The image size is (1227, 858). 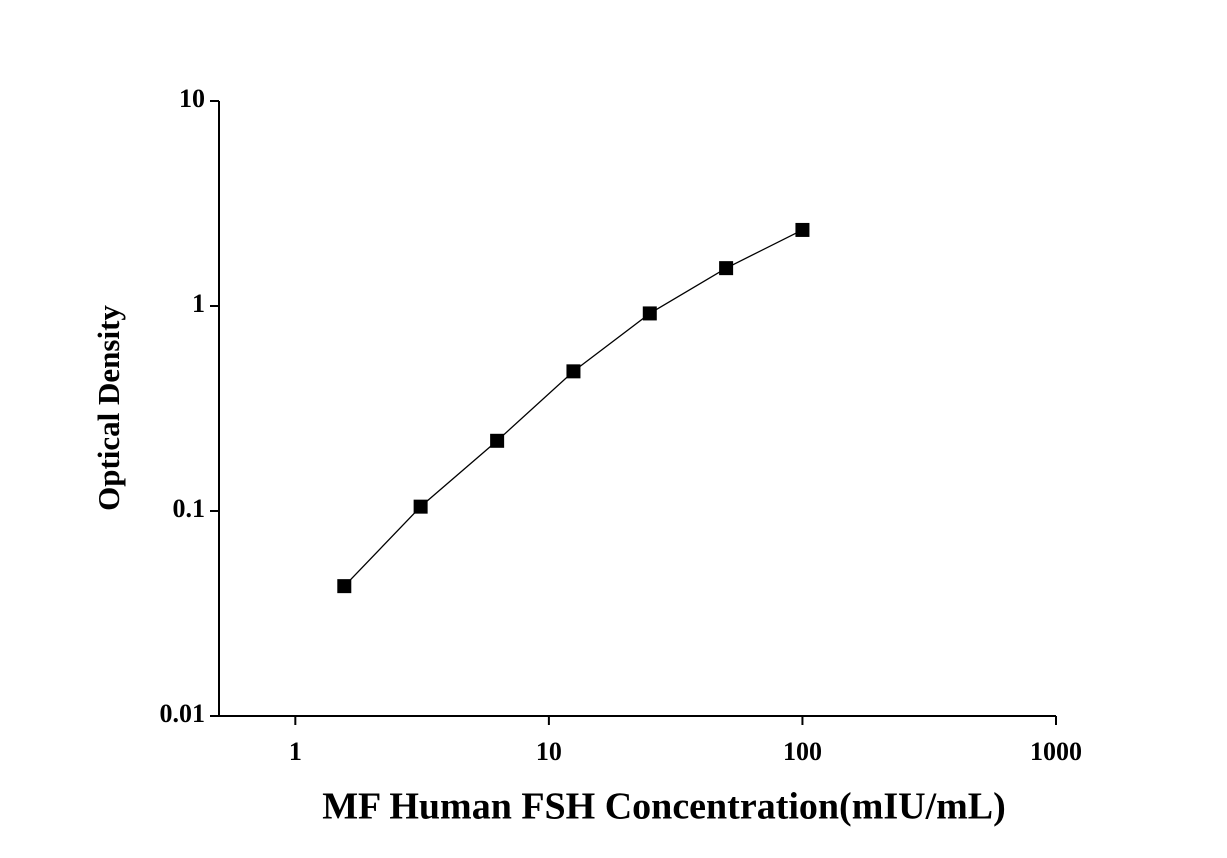 What do you see at coordinates (802, 751) in the screenshot?
I see `x-tick-label: 100` at bounding box center [802, 751].